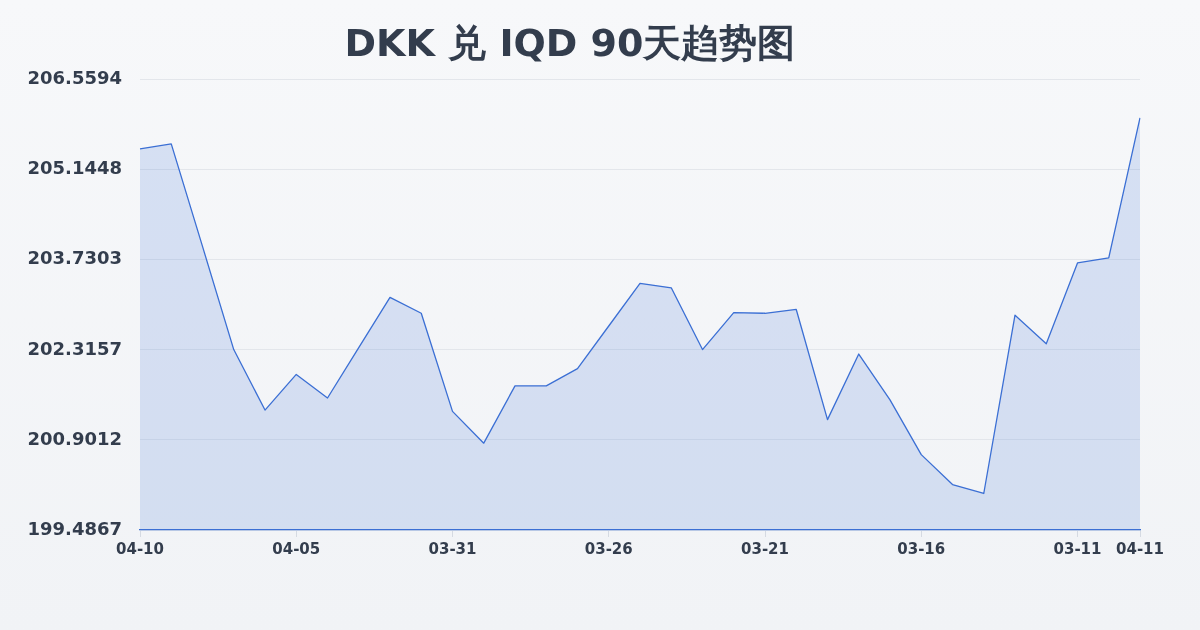 This screenshot has width=1200, height=630. What do you see at coordinates (570, 42) in the screenshot?
I see `chart-title: DKK 兑 IQD 90天趋势图` at bounding box center [570, 42].